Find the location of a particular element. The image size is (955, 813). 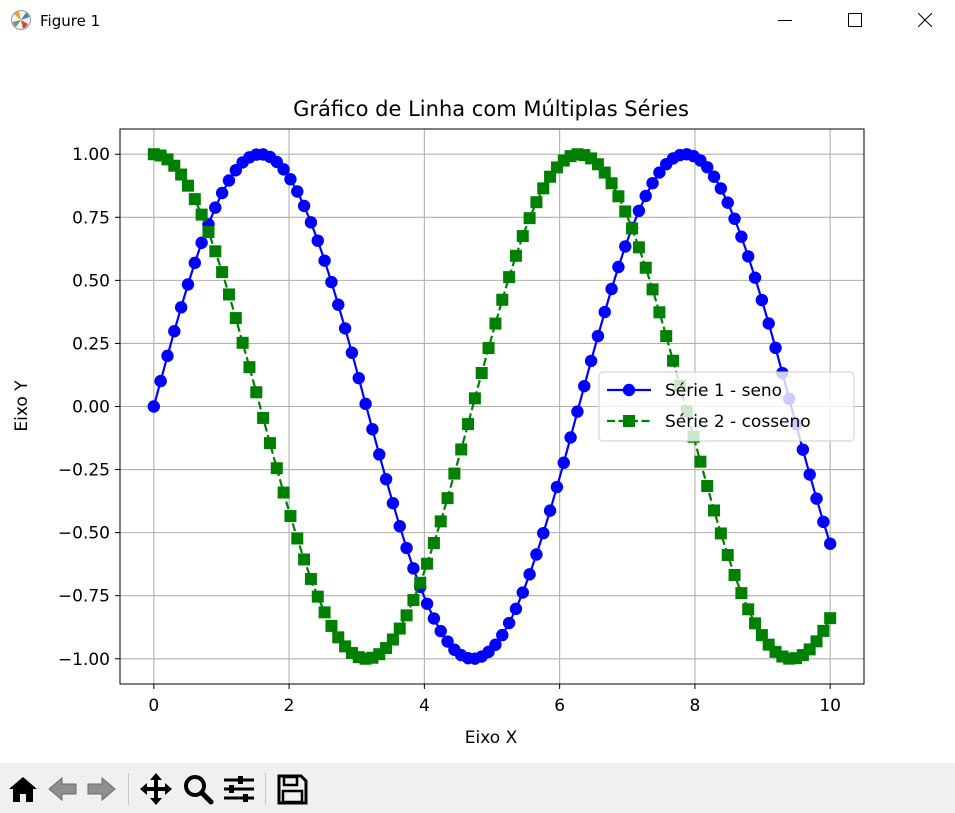

configure-subplots-icon is located at coordinates (239, 789).